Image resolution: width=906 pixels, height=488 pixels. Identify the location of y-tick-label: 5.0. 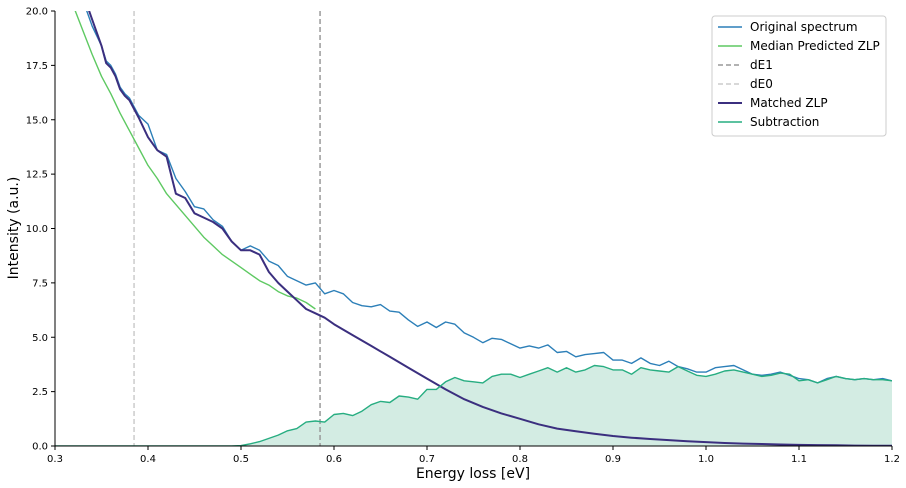
(40, 338).